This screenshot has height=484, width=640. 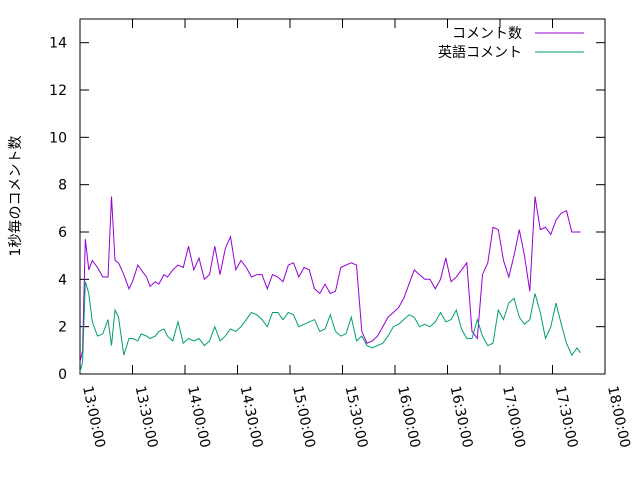 What do you see at coordinates (16, 196) in the screenshot?
I see `y-axis-label: 1秒毎のコメント数` at bounding box center [16, 196].